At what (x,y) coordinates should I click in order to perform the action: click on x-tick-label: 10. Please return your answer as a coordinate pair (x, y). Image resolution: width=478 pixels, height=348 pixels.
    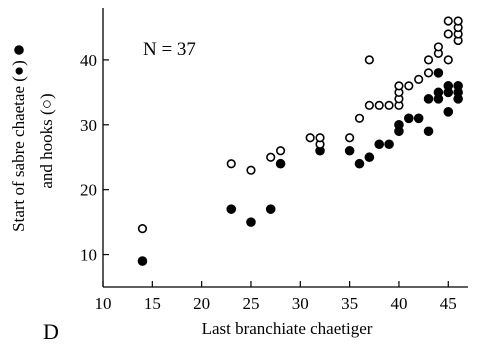
    Looking at the image, I should click on (103, 303).